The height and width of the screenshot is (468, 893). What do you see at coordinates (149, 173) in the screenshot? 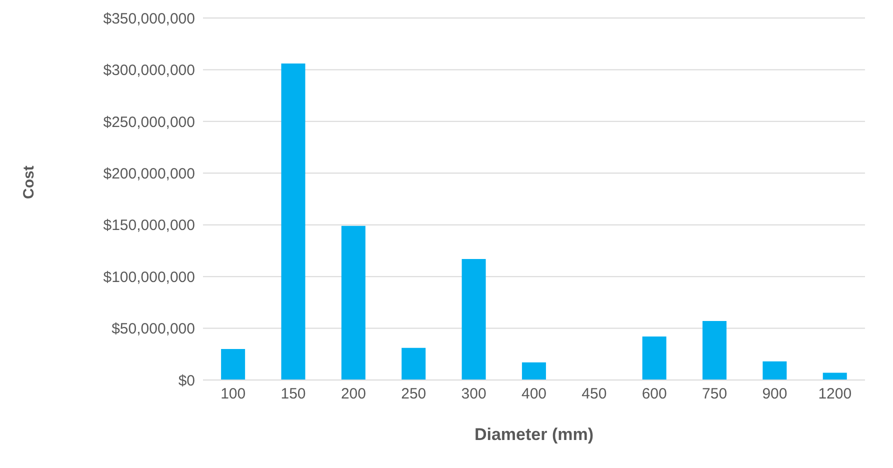
I see `y-tick-label: $200,000,000` at bounding box center [149, 173].